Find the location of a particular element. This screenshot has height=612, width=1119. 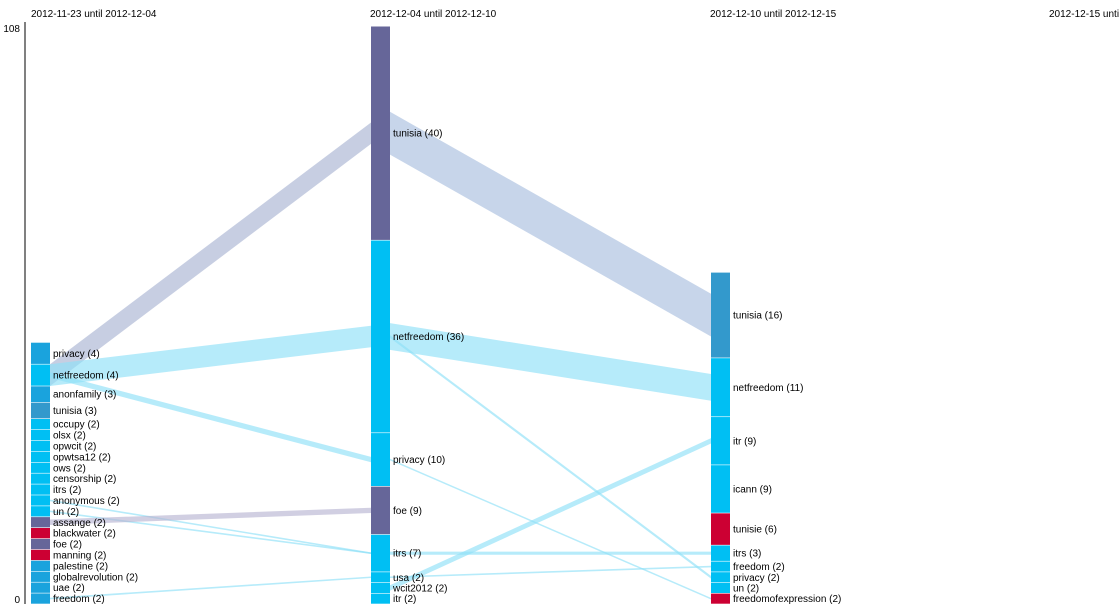

node-label-anonymous: anonymous (2) is located at coordinates (86, 501).